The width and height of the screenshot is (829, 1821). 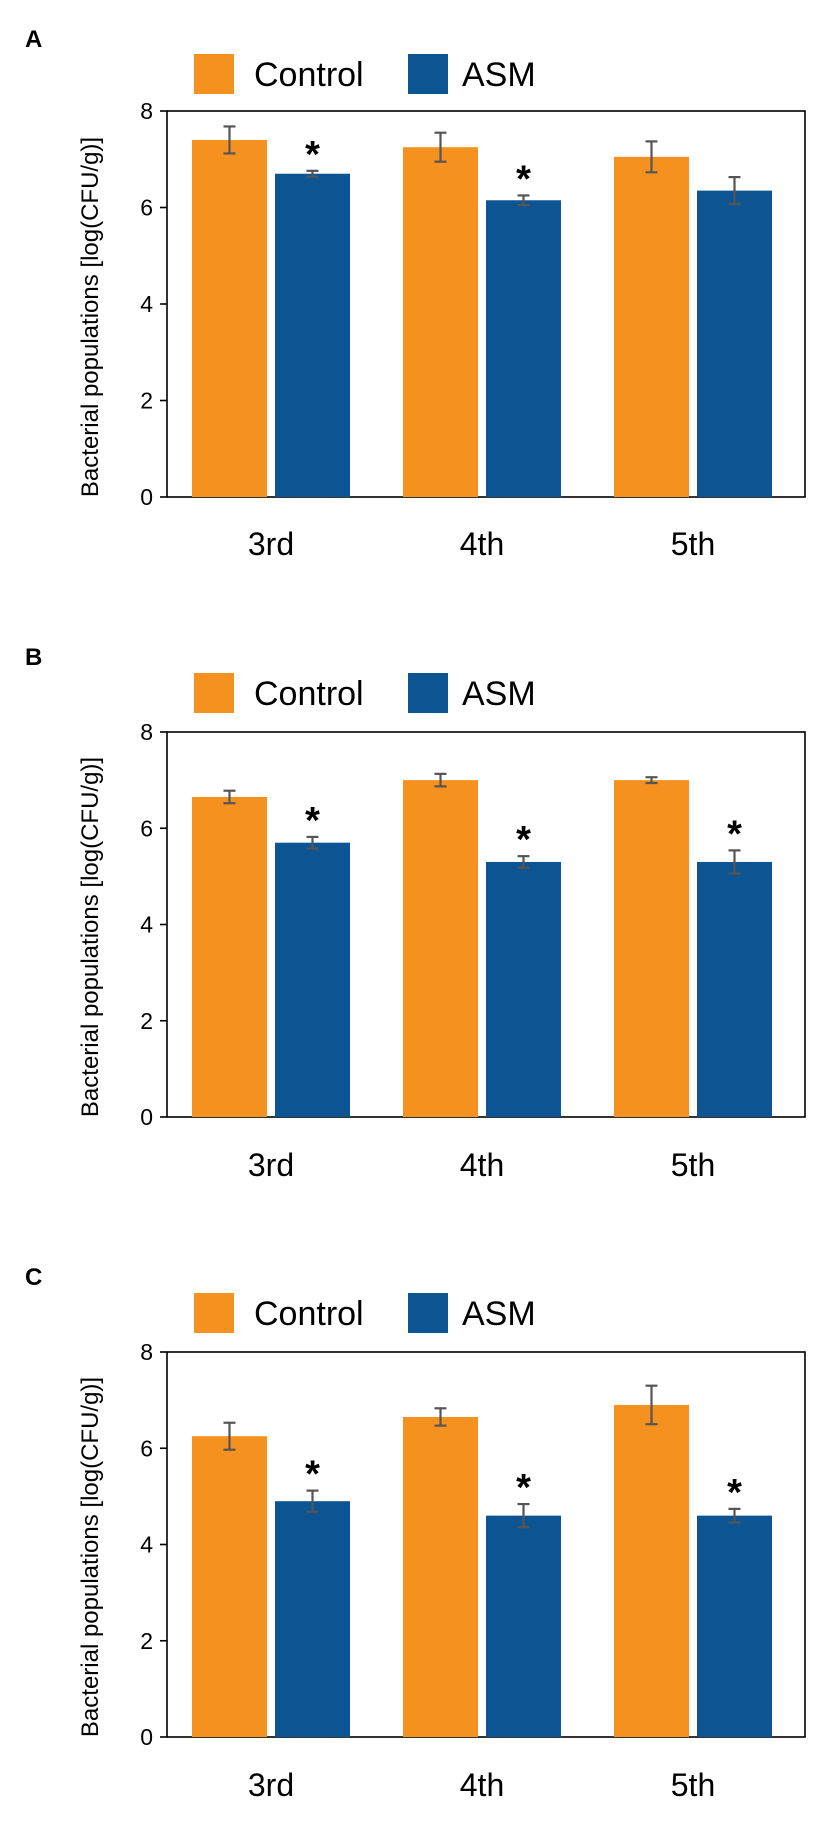 What do you see at coordinates (33, 1277) in the screenshot?
I see `panel-label: C` at bounding box center [33, 1277].